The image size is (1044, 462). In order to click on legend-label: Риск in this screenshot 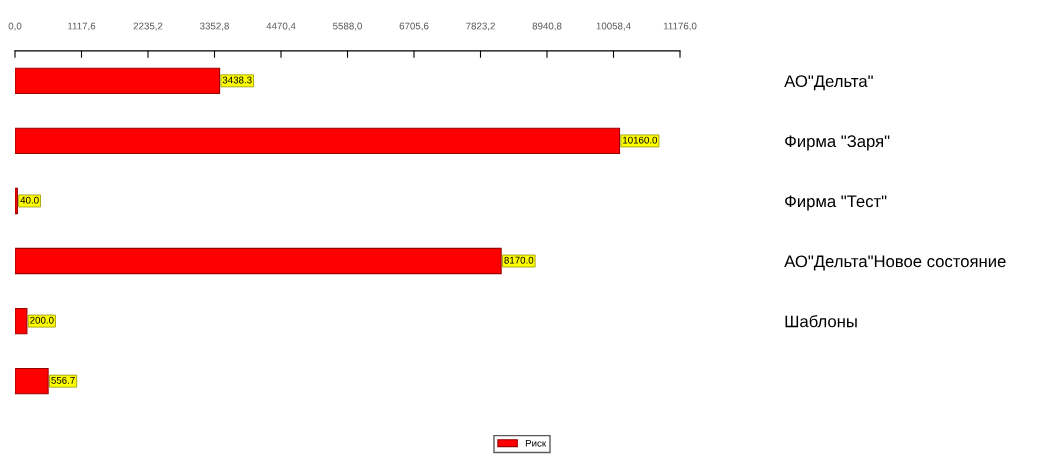, I will do `click(536, 443)`.